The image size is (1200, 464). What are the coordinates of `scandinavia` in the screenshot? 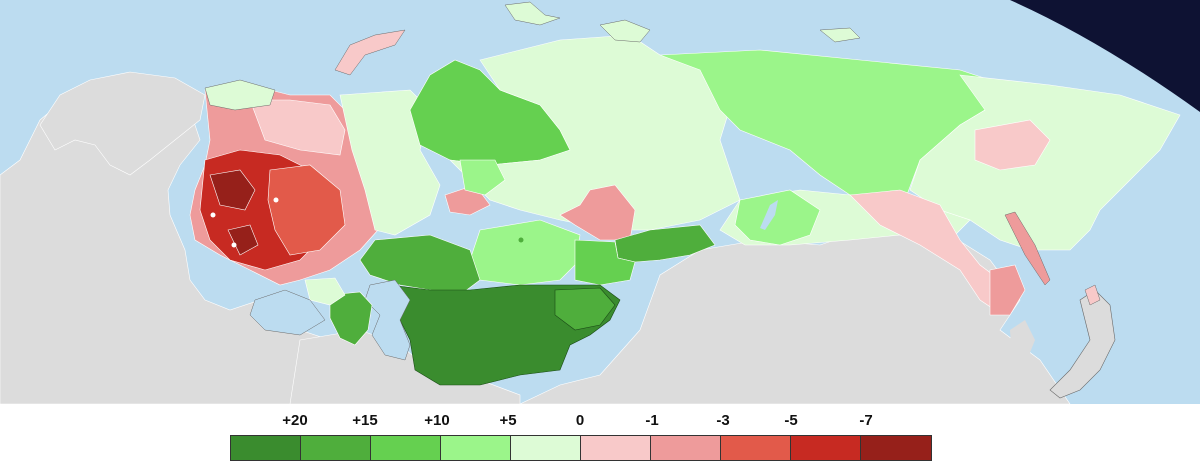 It's located at (122, 123).